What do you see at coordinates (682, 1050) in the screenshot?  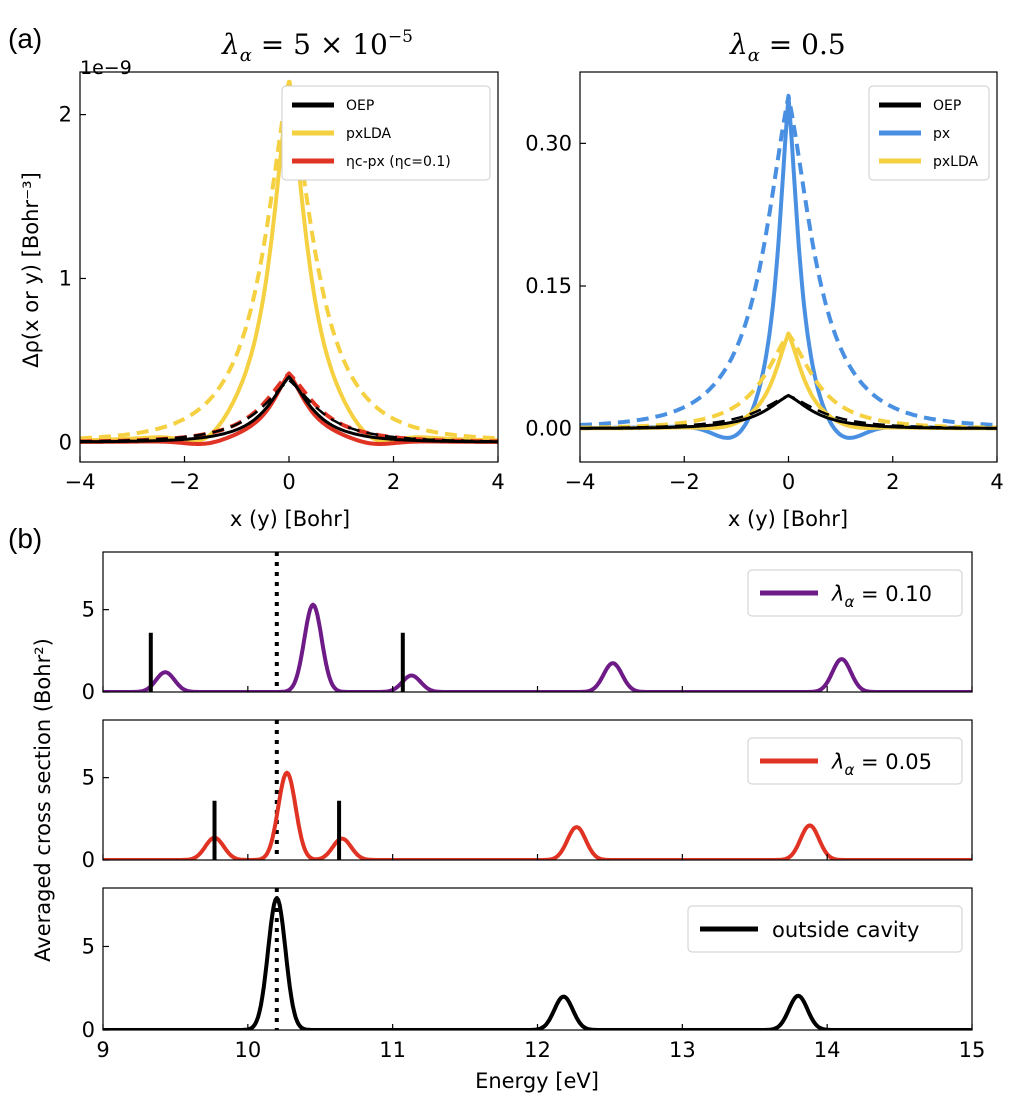 I see `x-tick-label: 13` at bounding box center [682, 1050].